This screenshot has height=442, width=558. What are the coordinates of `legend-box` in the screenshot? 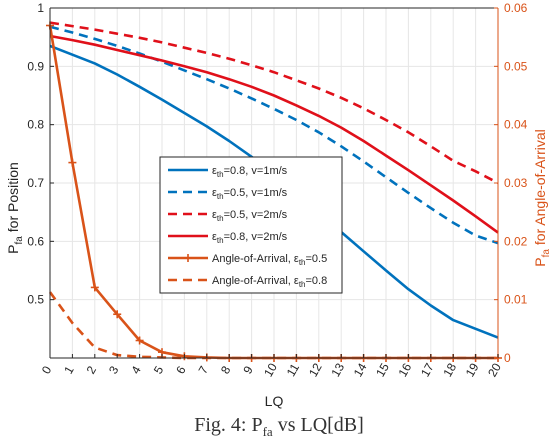 It's located at (251, 225).